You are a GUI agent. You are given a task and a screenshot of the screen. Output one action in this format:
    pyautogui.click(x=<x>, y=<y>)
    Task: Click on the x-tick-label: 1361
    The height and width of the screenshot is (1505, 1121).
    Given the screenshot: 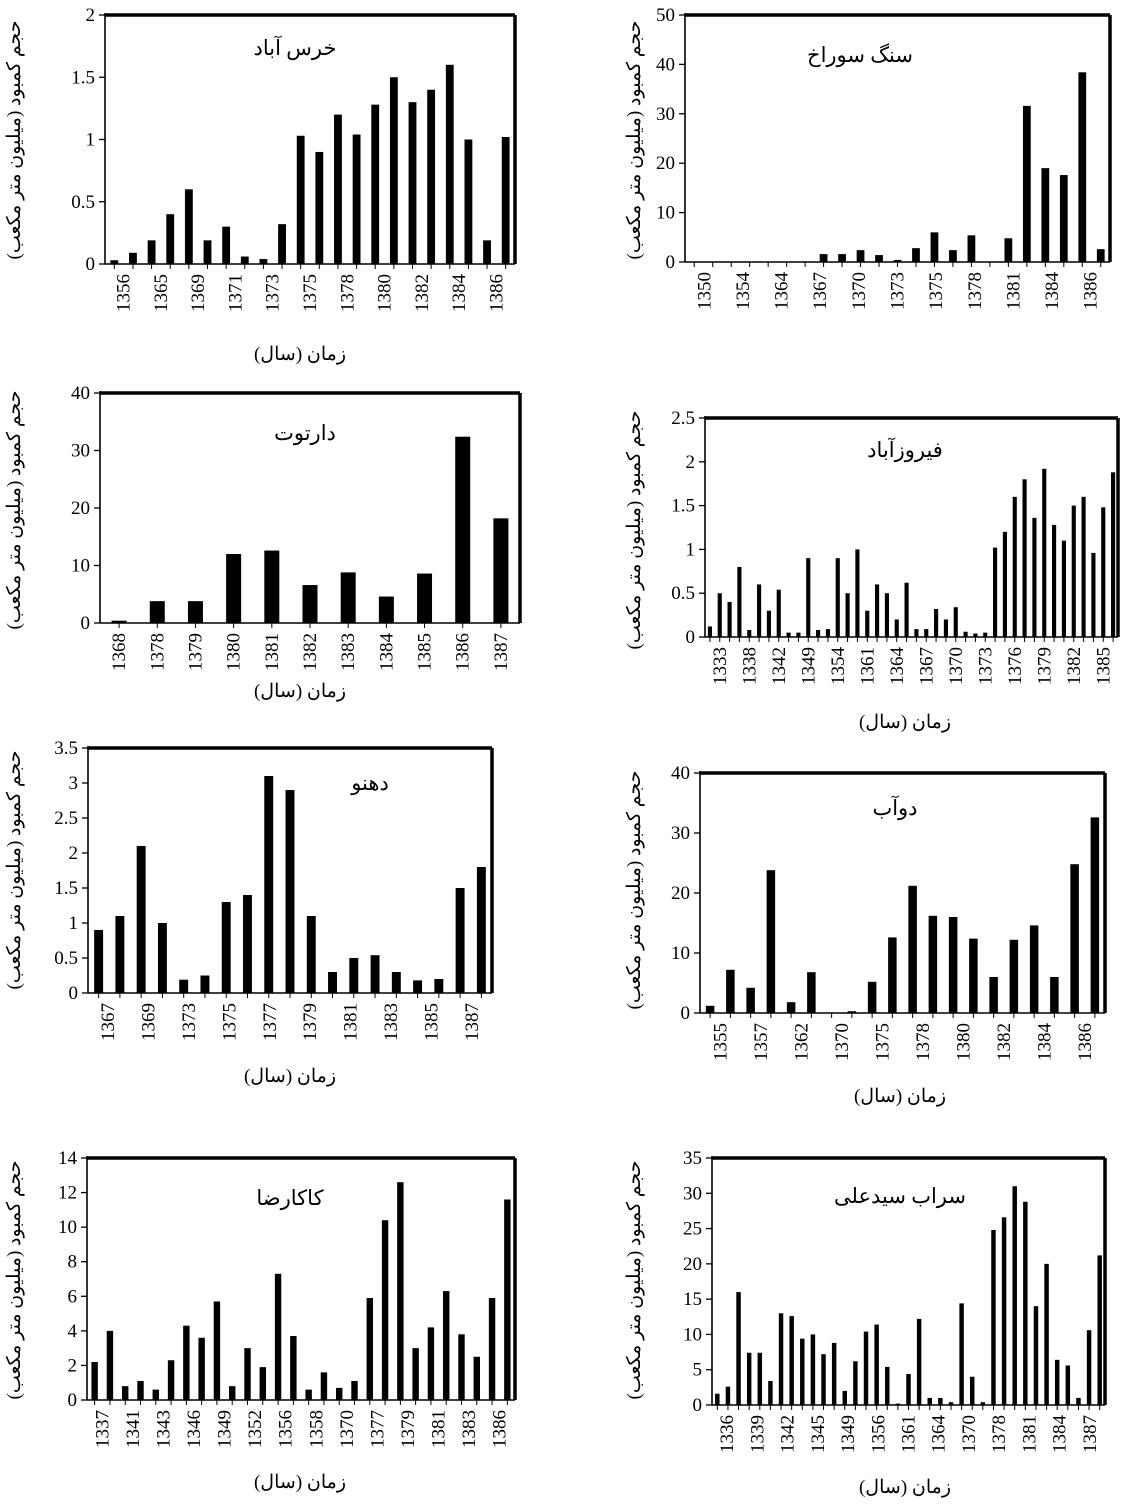 What is the action you would take?
    pyautogui.click(x=867, y=666)
    